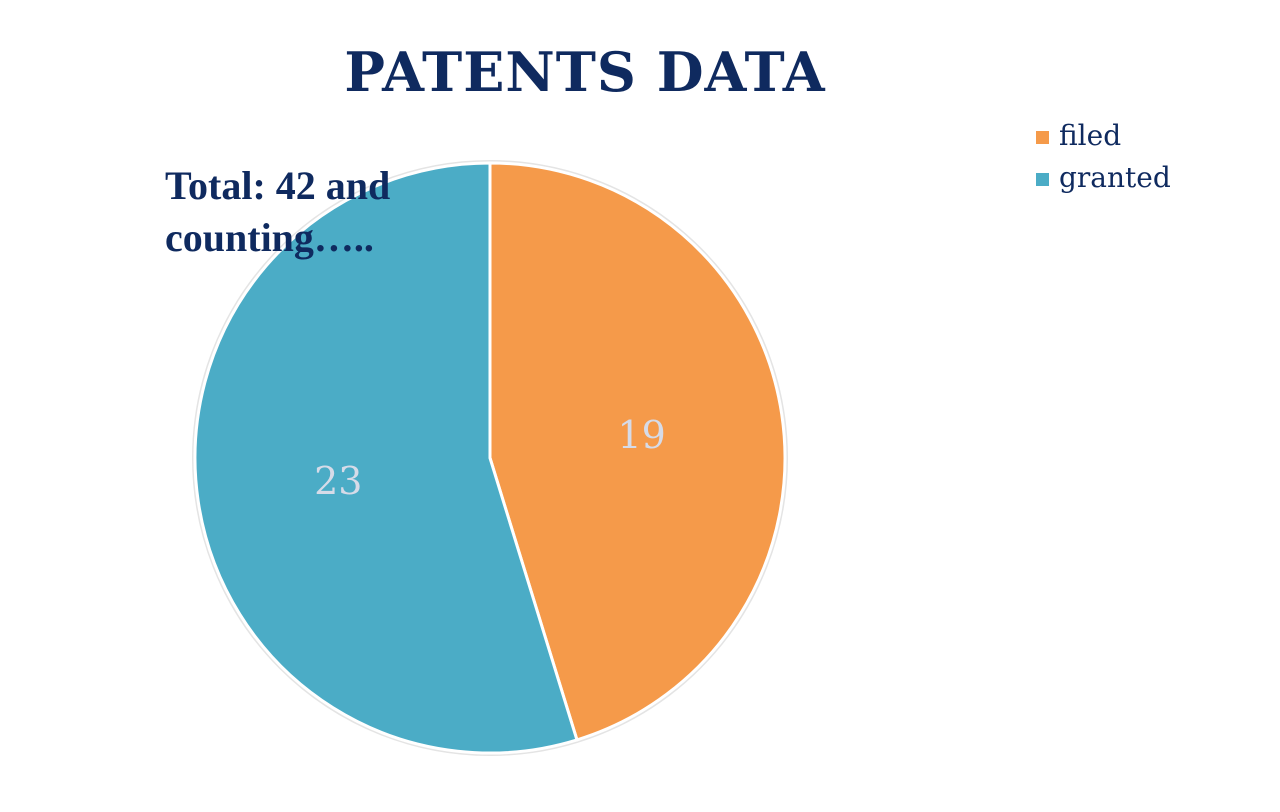  I want to click on legend: filed granted, so click(1103, 156).